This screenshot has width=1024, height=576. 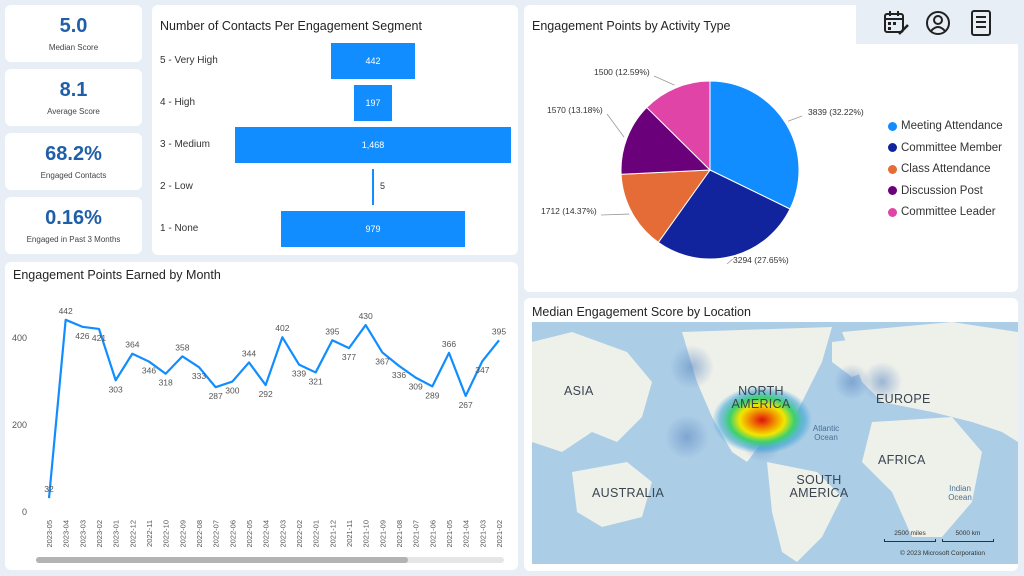 What do you see at coordinates (216, 534) in the screenshot?
I see `x-tick-label: 2022-07` at bounding box center [216, 534].